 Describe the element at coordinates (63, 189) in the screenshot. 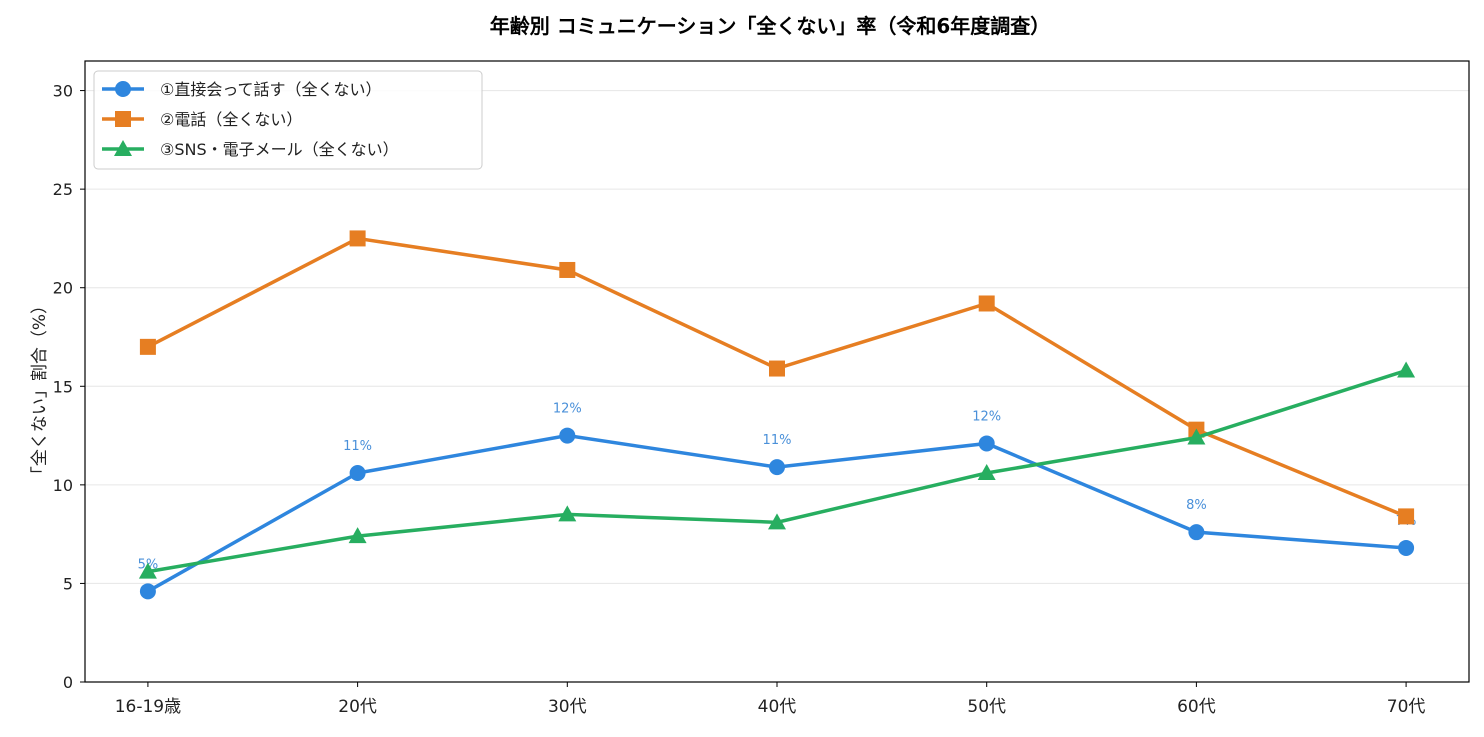

I see `y-tick-label: 25` at that location.